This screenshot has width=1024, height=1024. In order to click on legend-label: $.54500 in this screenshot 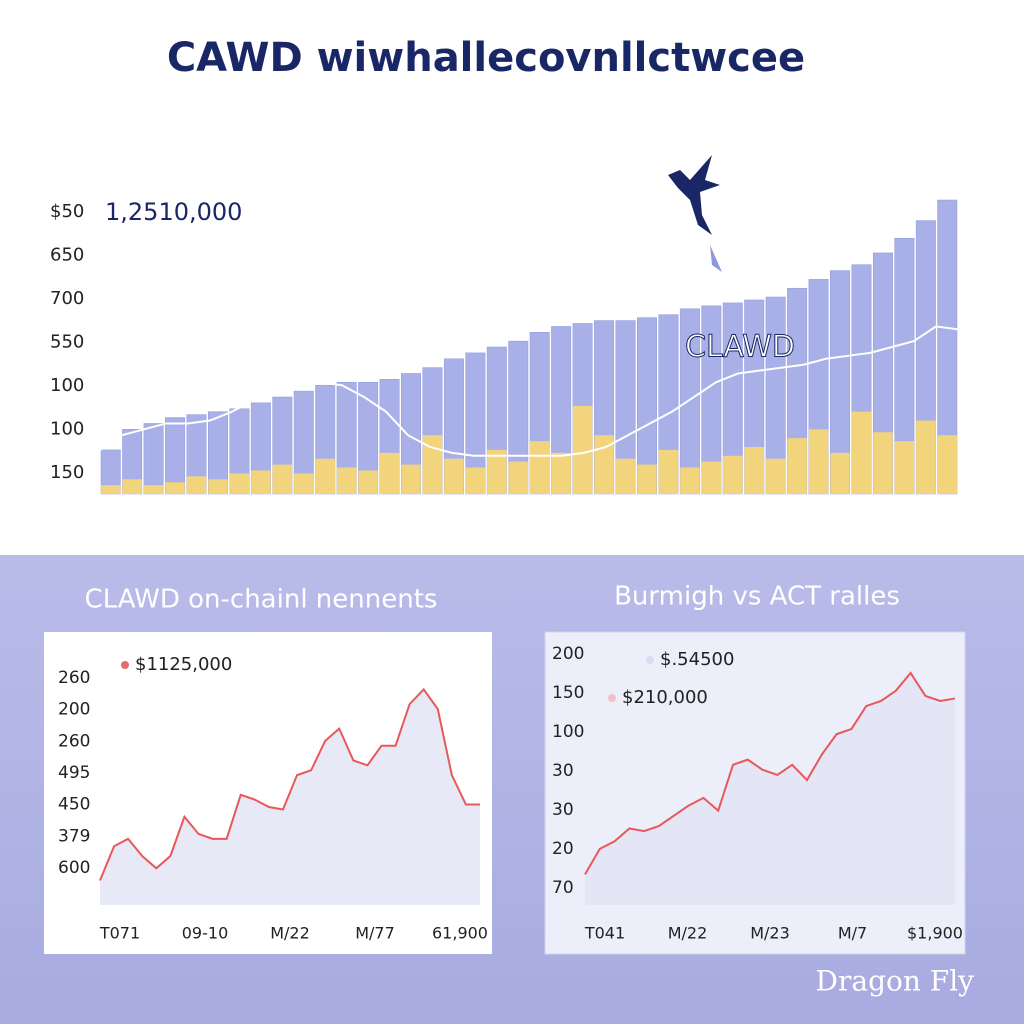, I will do `click(697, 659)`.